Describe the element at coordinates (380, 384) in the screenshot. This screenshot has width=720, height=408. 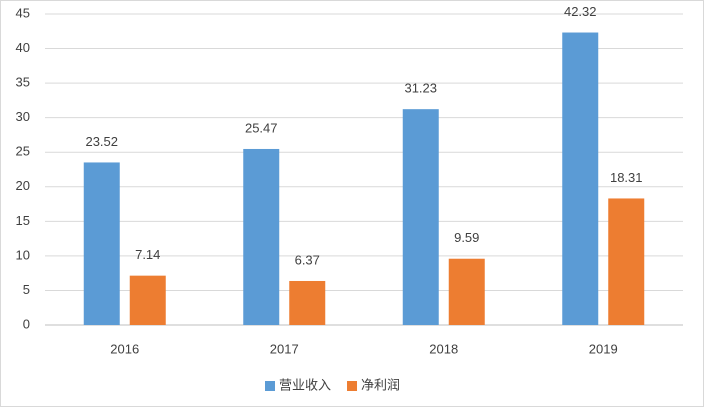
I see `legend-label: 净利润` at that location.